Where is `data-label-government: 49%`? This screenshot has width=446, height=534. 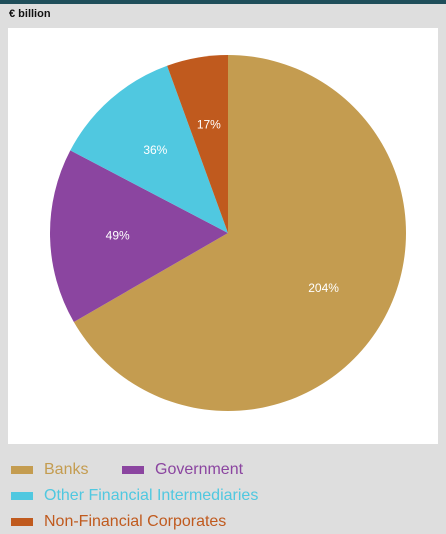 data-label-government: 49% is located at coordinates (118, 235).